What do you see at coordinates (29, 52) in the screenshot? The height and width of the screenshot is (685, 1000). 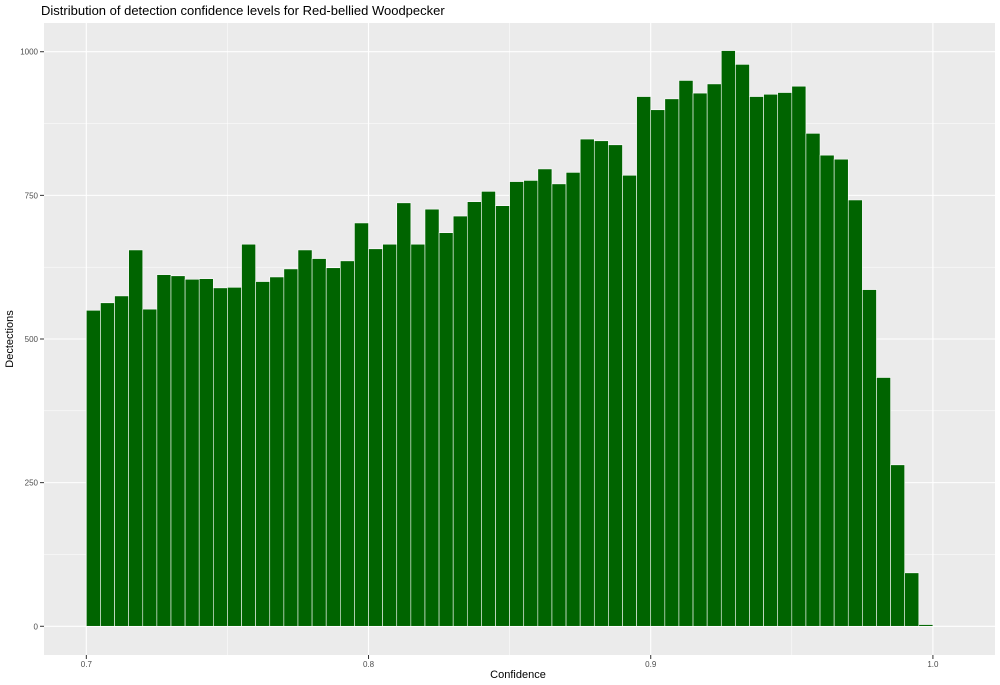 I see `y-tick-label: 1000` at bounding box center [29, 52].